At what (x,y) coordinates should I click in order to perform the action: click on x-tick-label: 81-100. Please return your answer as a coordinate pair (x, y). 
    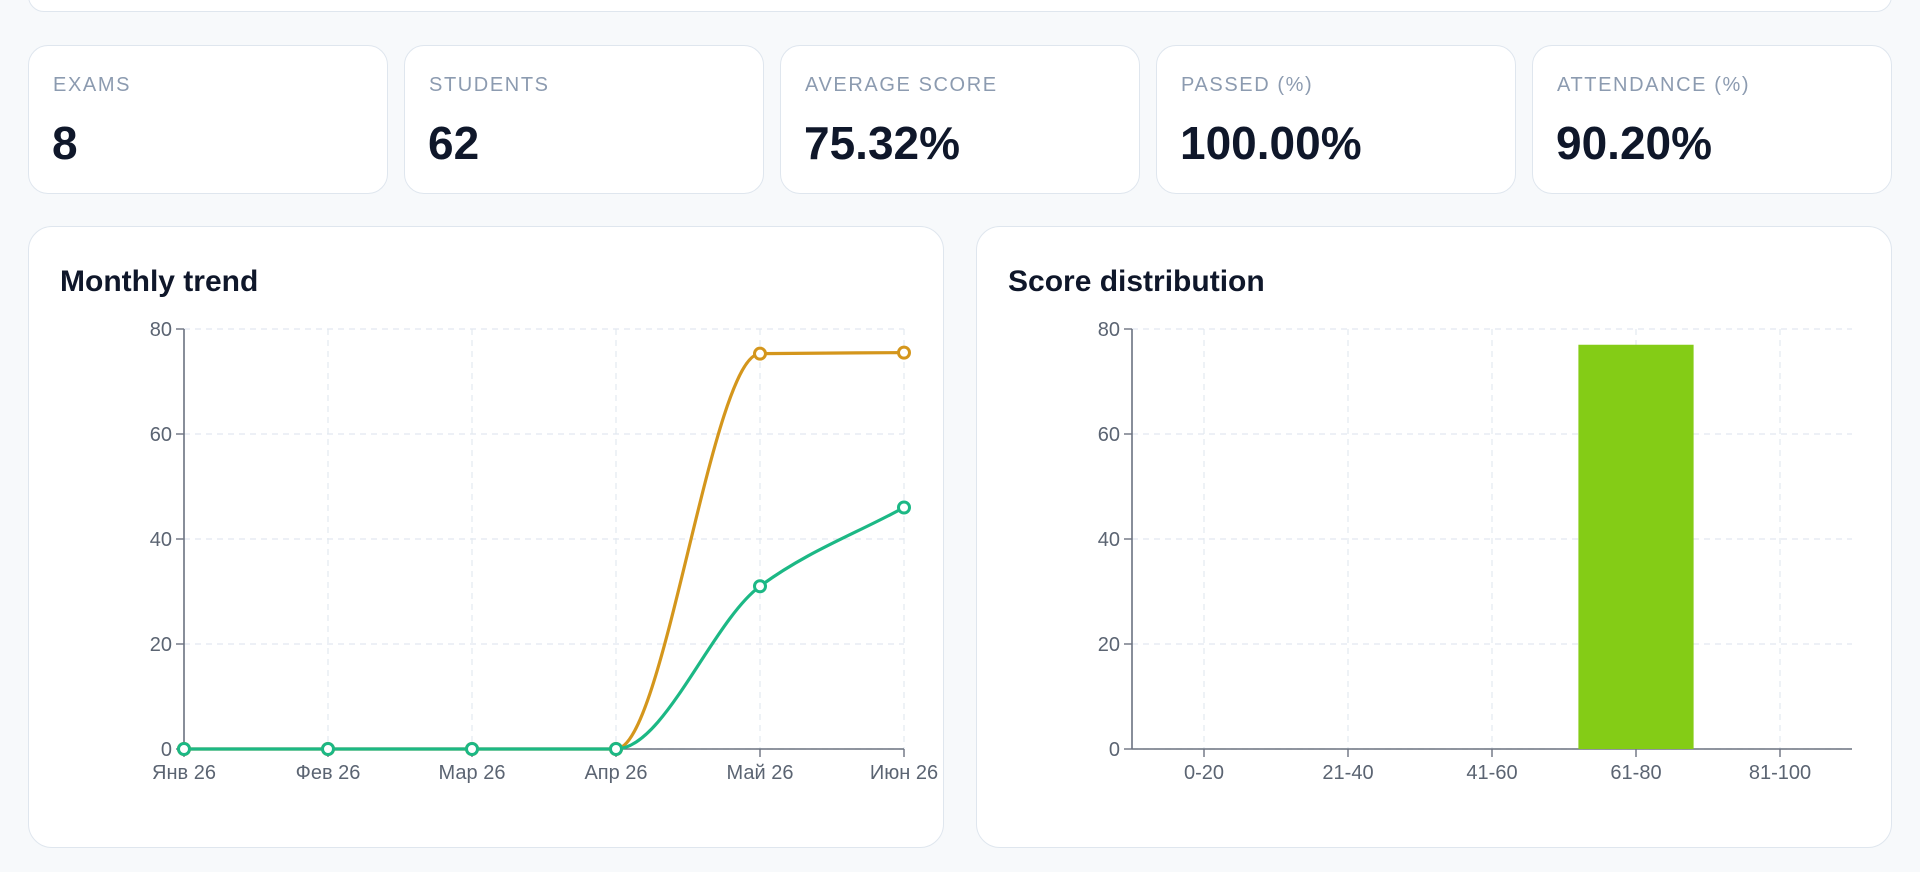
    Looking at the image, I should click on (1780, 773).